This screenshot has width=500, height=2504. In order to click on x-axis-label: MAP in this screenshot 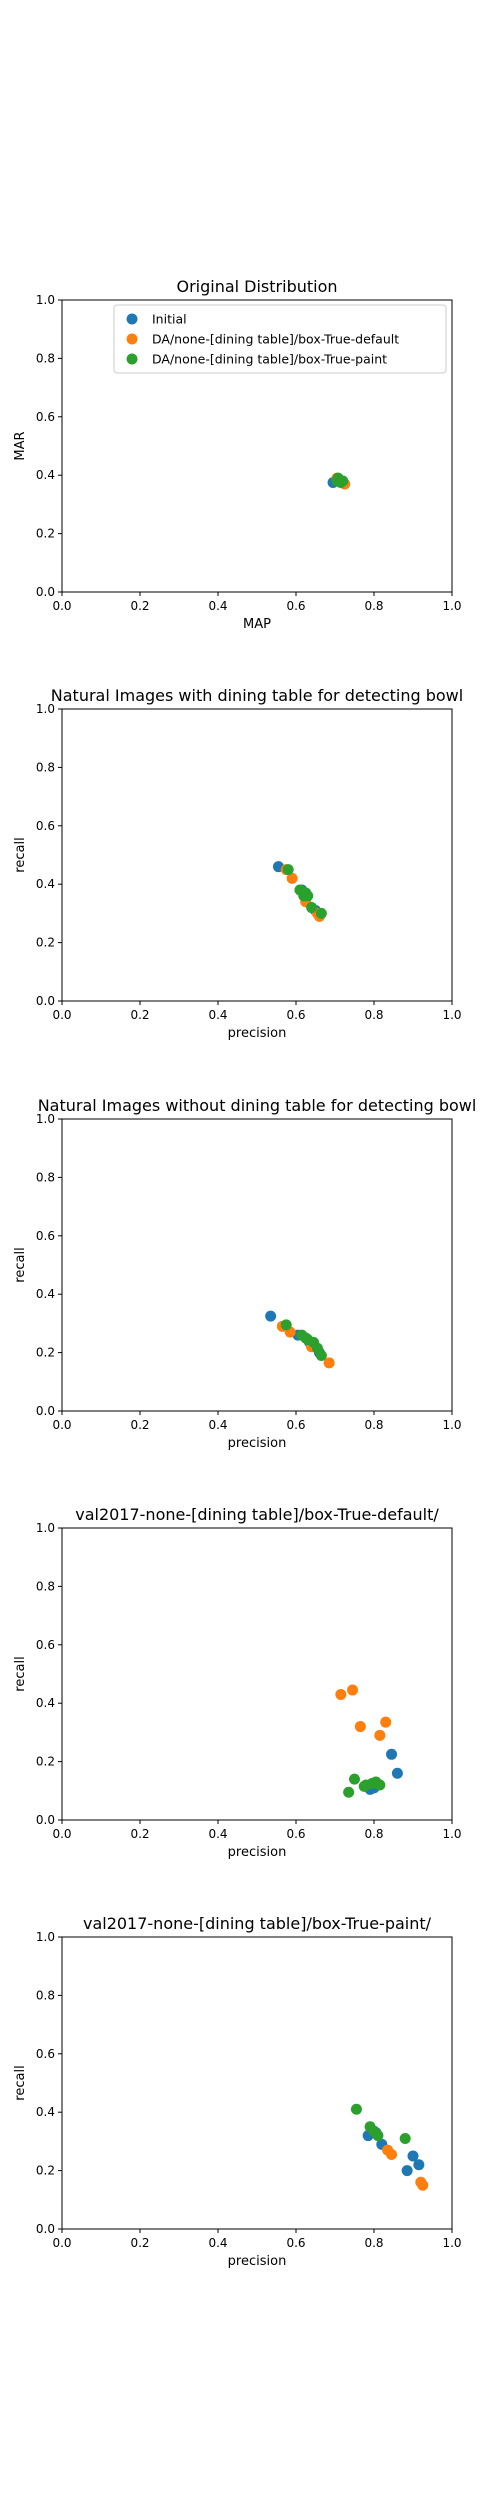, I will do `click(257, 624)`.